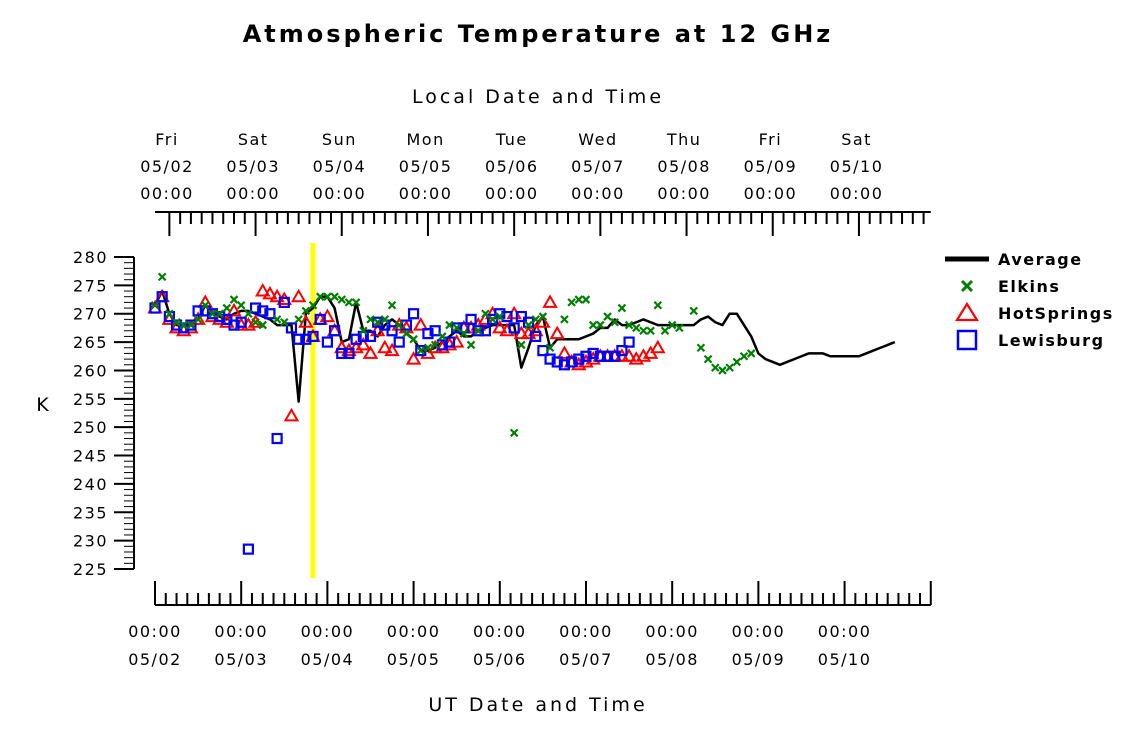 Image resolution: width=1125 pixels, height=731 pixels. Describe the element at coordinates (1028, 300) in the screenshot. I see `legend: Average Elkins HotSprings Lewisburg` at that location.